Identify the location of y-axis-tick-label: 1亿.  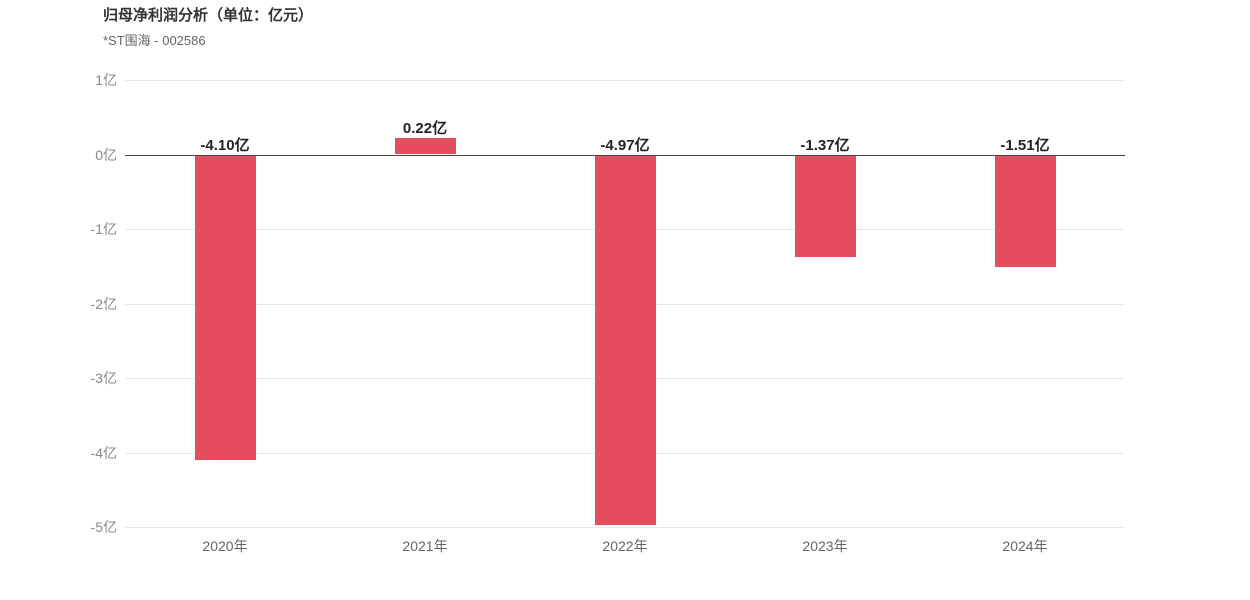
(106, 80).